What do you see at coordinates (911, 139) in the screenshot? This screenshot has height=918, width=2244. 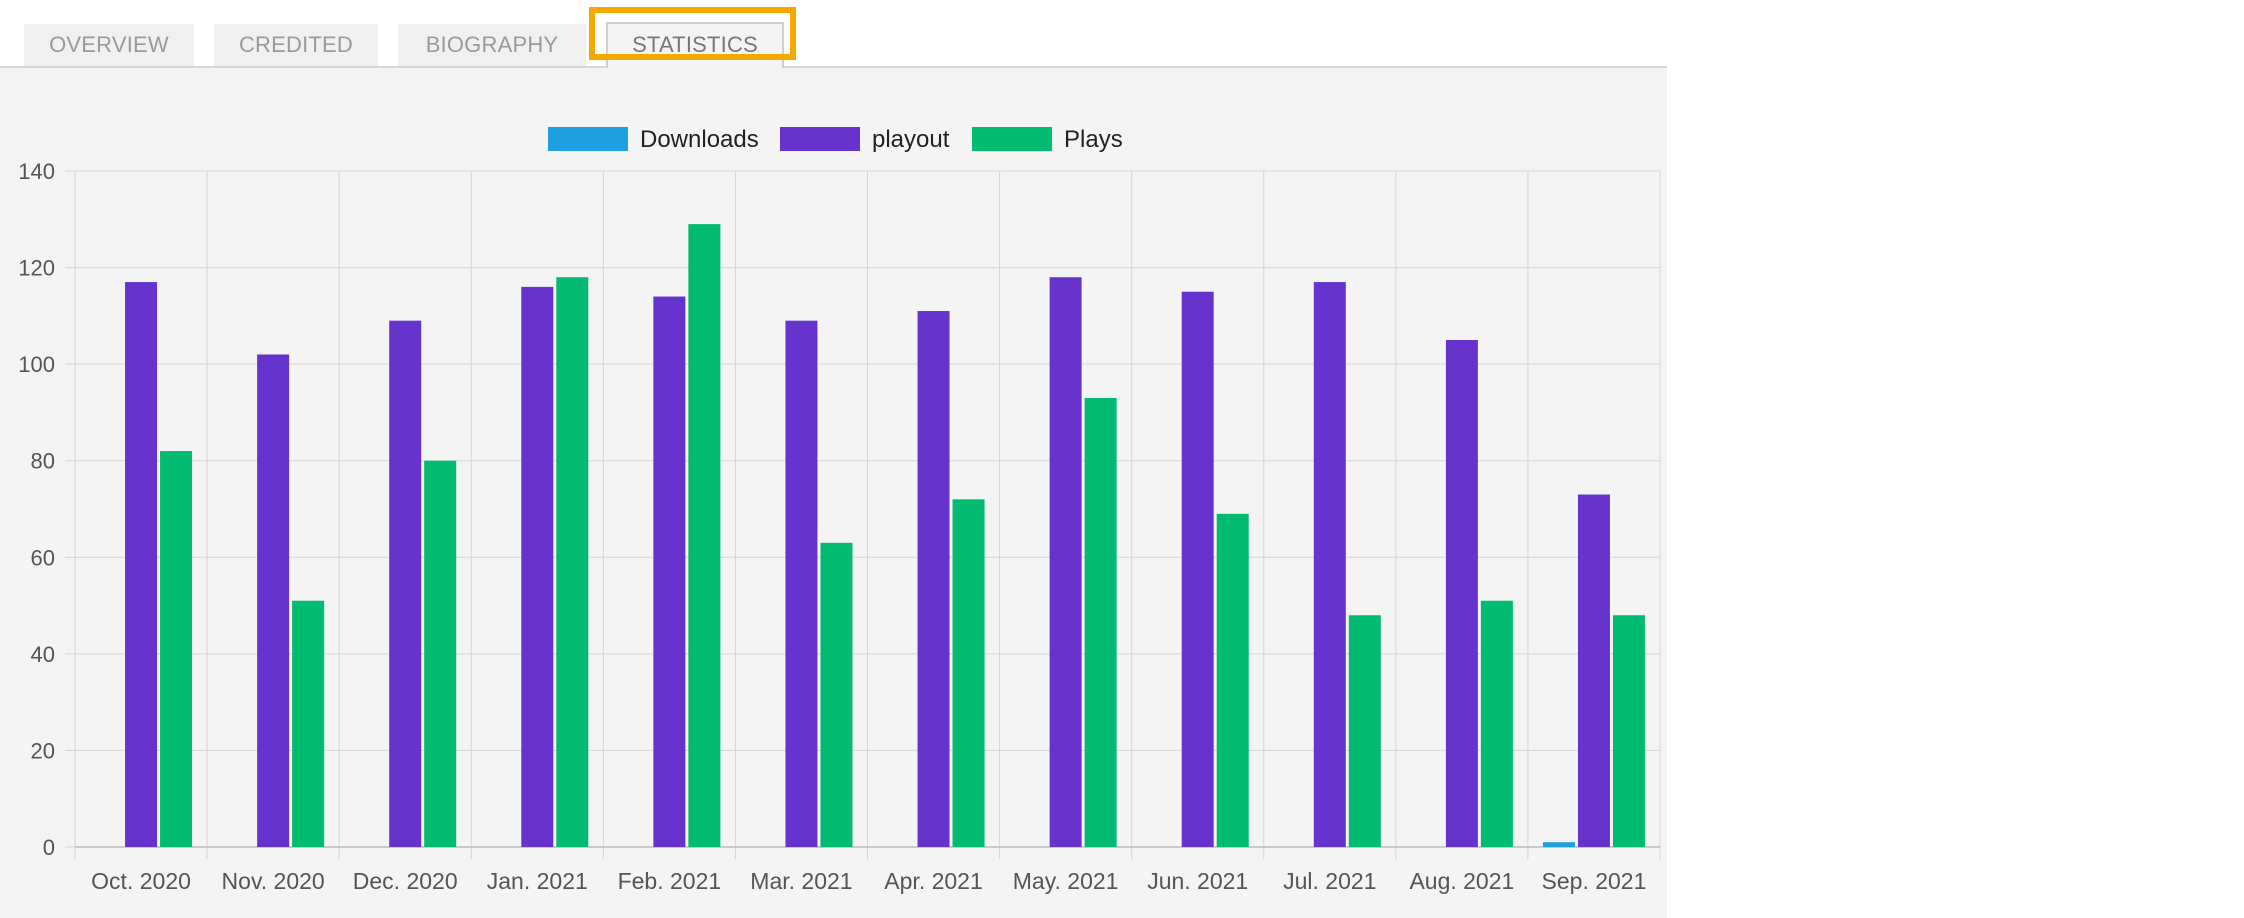 I see `legend-label-playout: playout` at bounding box center [911, 139].